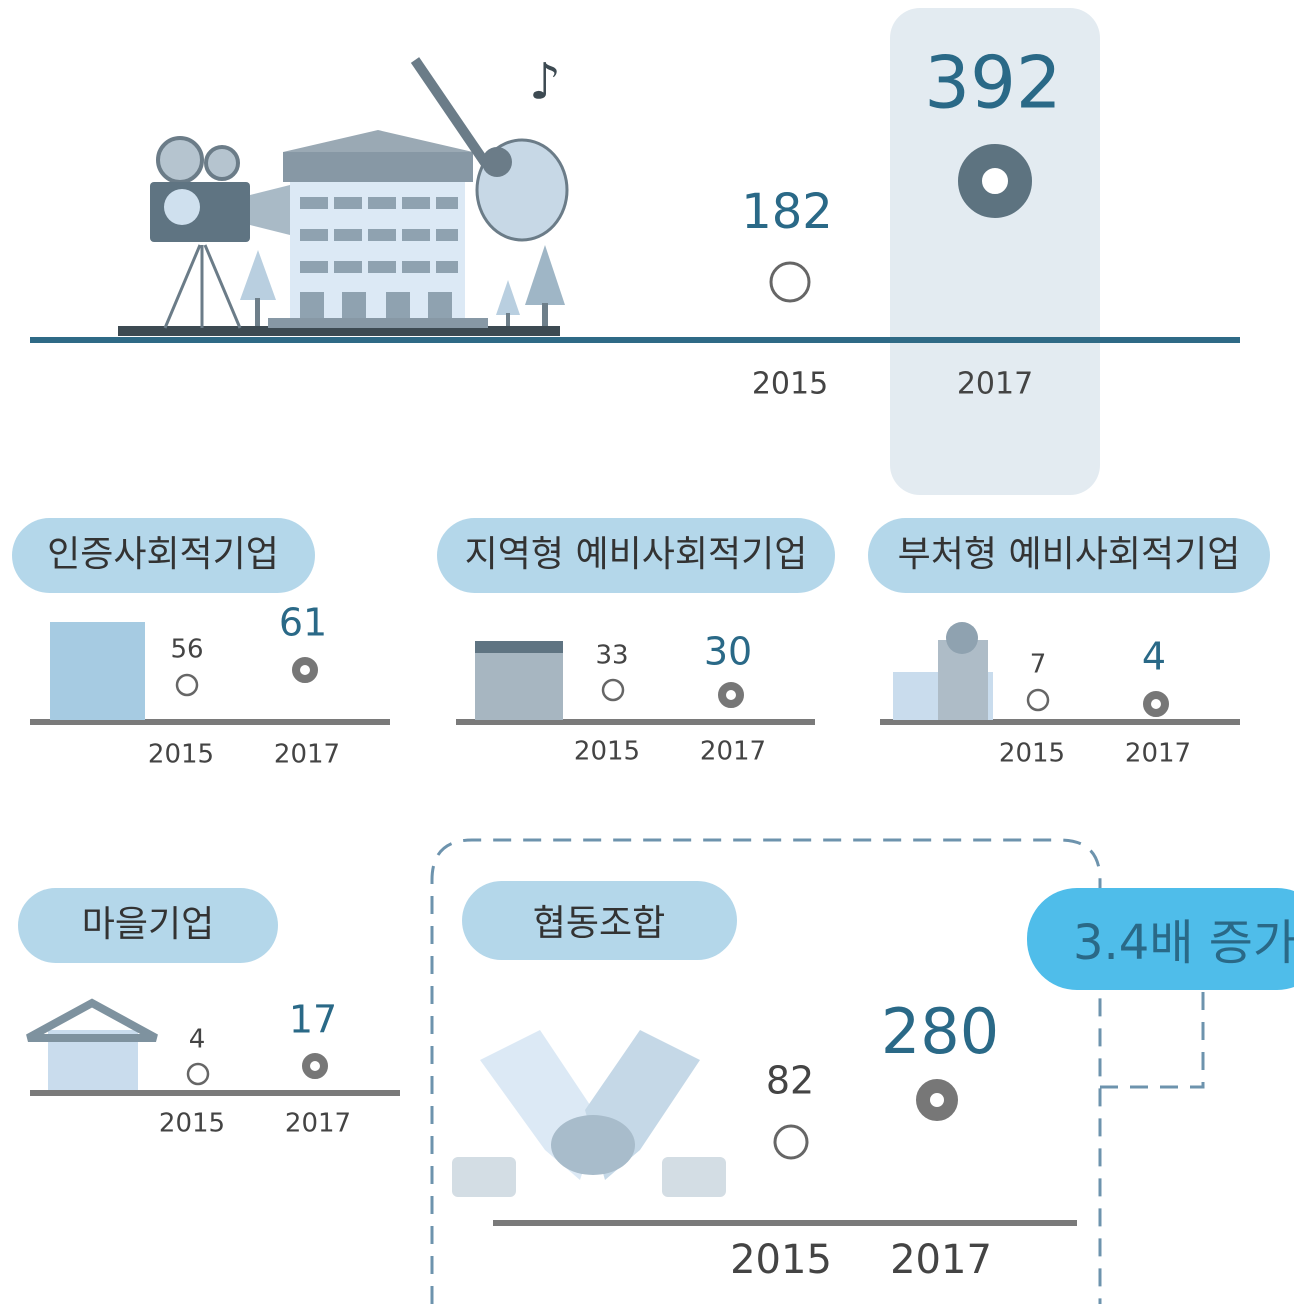 The height and width of the screenshot is (1304, 1294). I want to click on value-2015: 33, so click(611, 656).